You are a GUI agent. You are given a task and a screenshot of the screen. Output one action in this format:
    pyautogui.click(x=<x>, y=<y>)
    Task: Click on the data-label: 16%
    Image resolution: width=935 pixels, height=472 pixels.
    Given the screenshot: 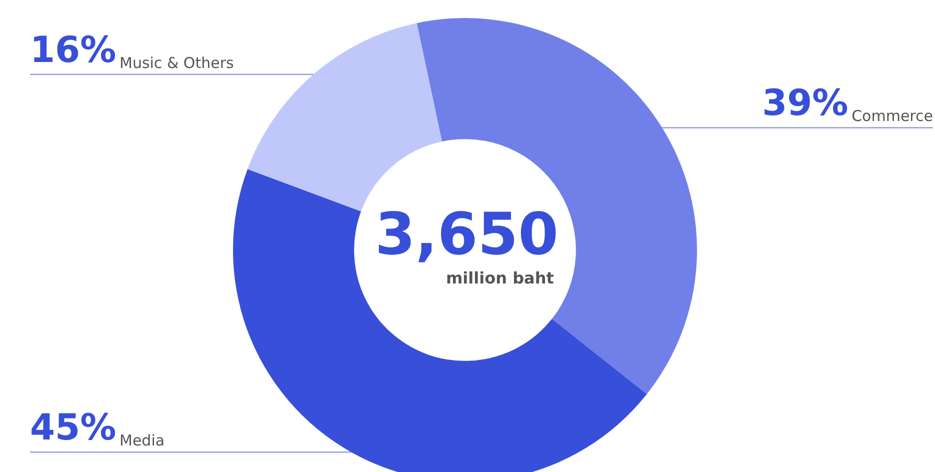 What is the action you would take?
    pyautogui.click(x=73, y=50)
    